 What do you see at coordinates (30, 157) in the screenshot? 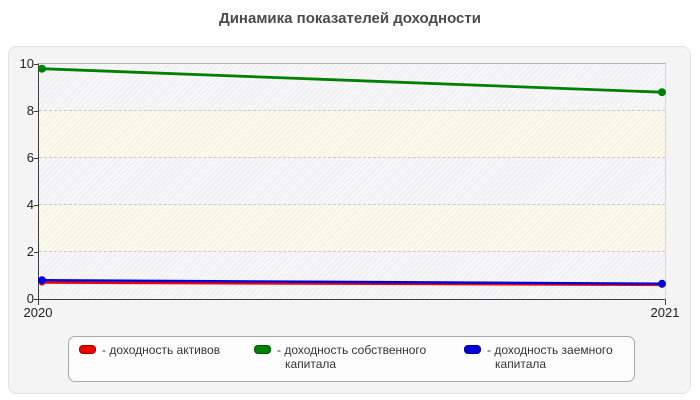
I see `y-axis-tick-label: 6` at bounding box center [30, 157].